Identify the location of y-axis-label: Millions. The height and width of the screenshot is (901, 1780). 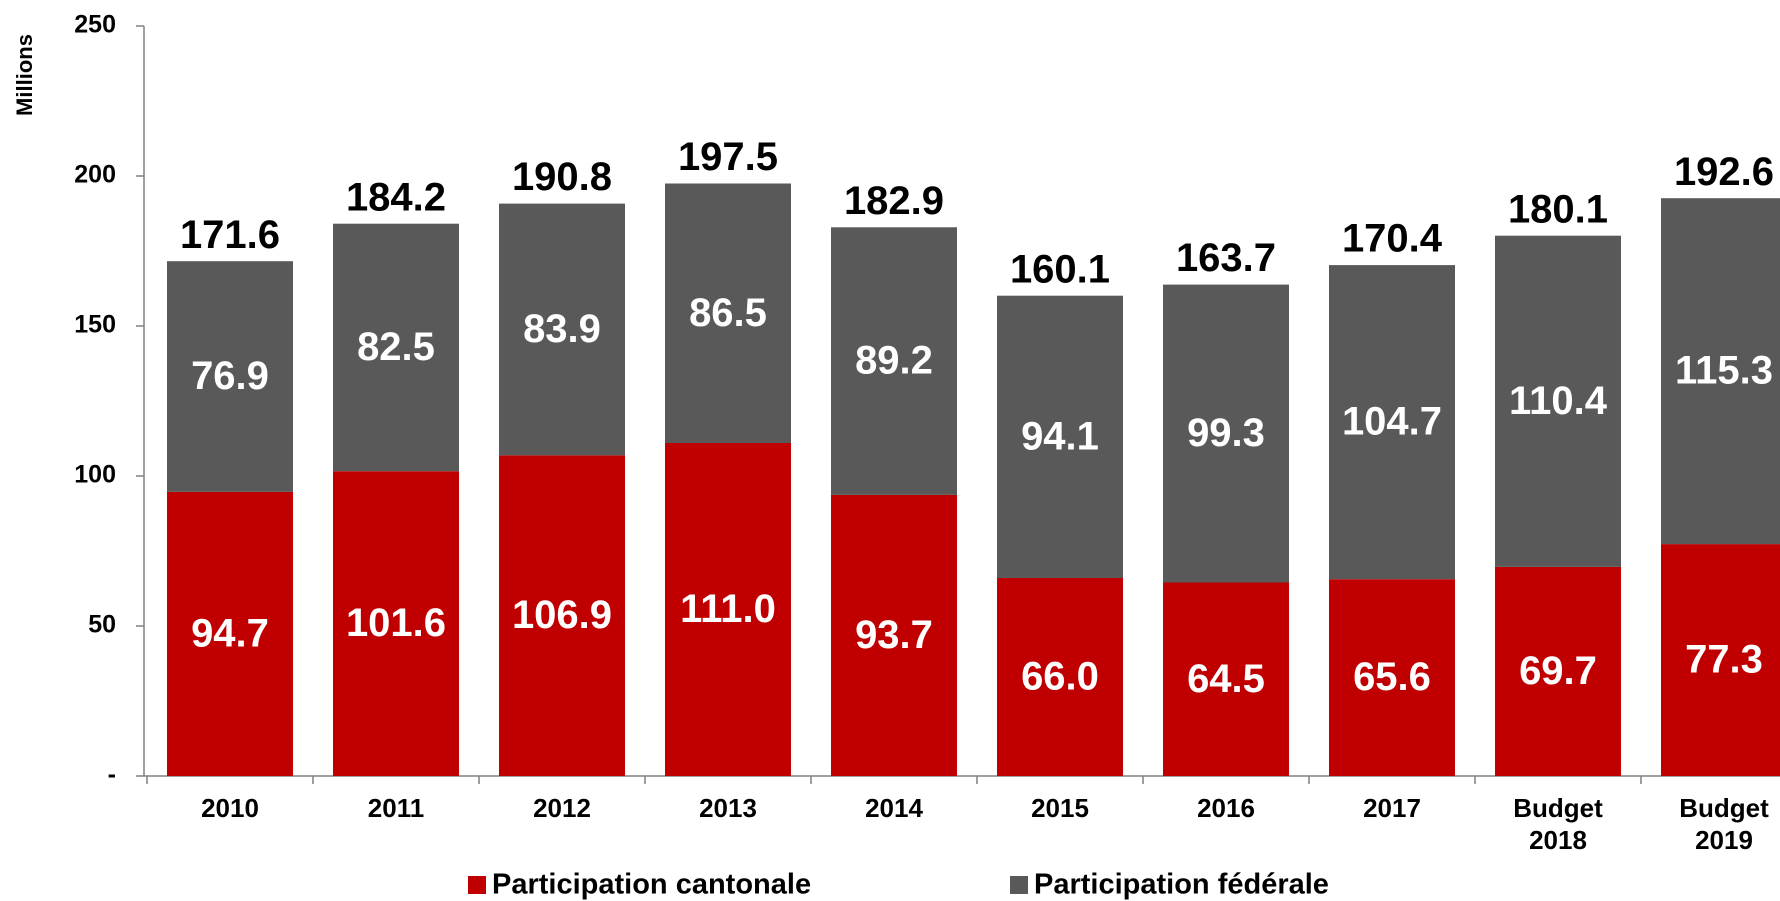
(24, 75).